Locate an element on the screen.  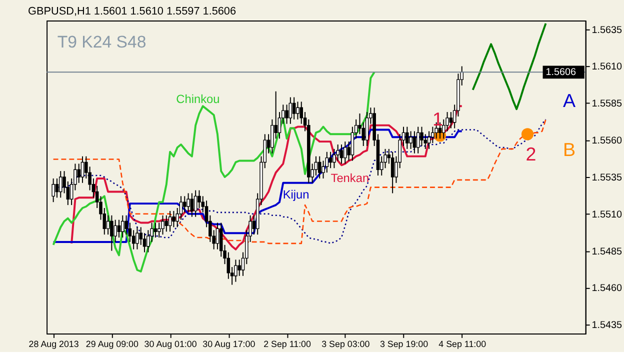
x-tick-label: 30 Aug 17:00 is located at coordinates (229, 343).